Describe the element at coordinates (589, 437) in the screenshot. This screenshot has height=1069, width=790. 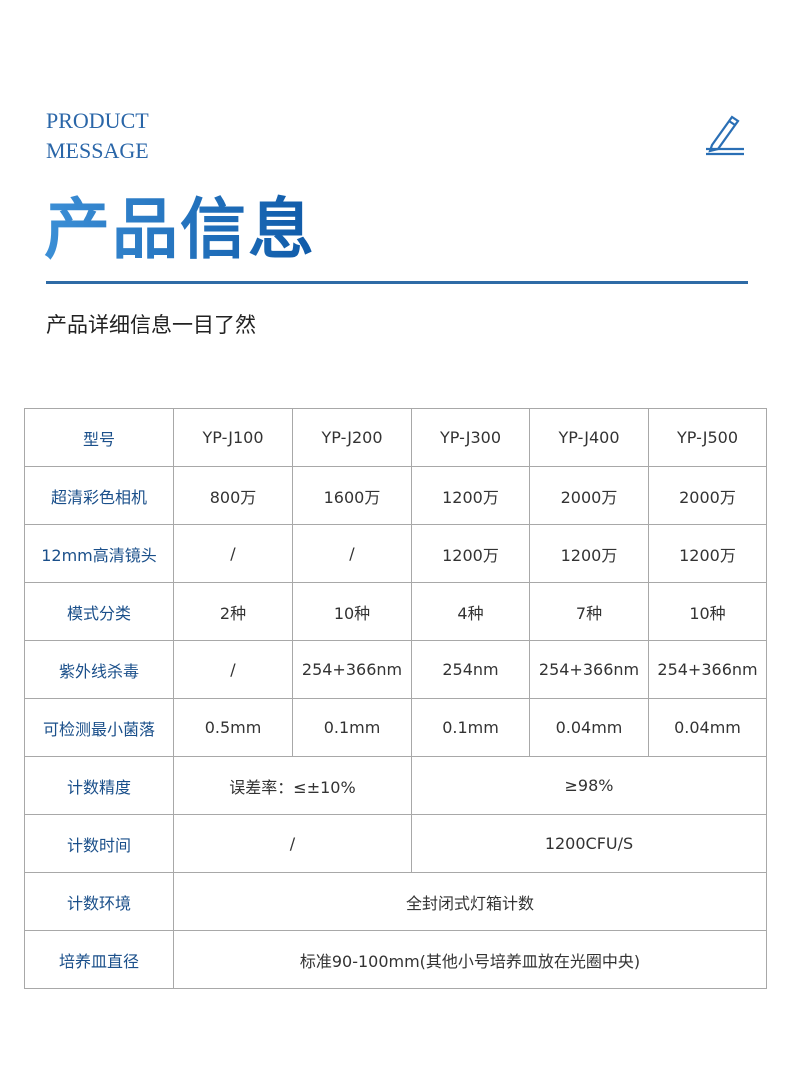
I see `cell: YP-J400` at that location.